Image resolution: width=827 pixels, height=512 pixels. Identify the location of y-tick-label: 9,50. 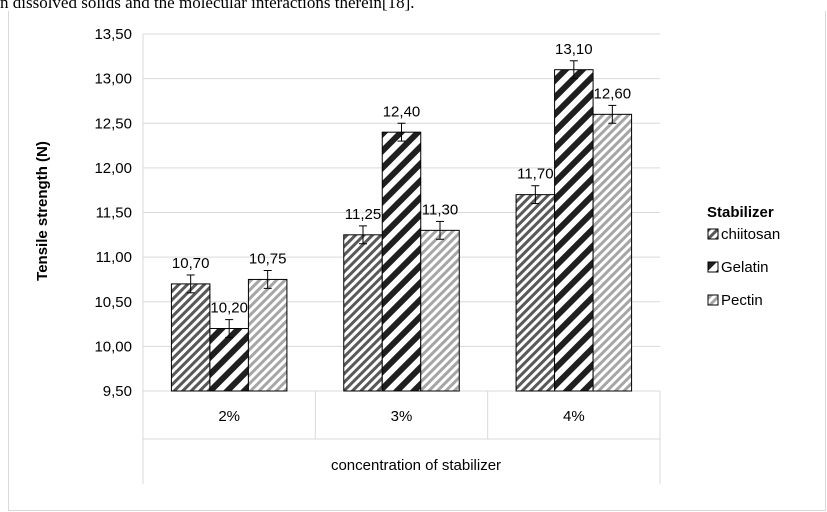
(117, 391).